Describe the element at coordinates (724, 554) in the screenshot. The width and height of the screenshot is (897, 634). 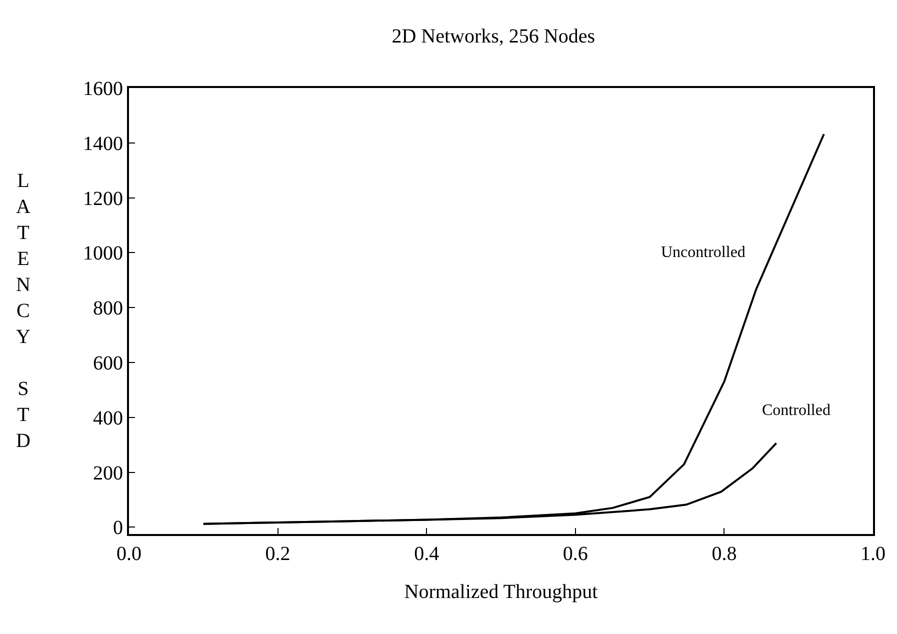
I see `x-tick-label: 0.8` at that location.